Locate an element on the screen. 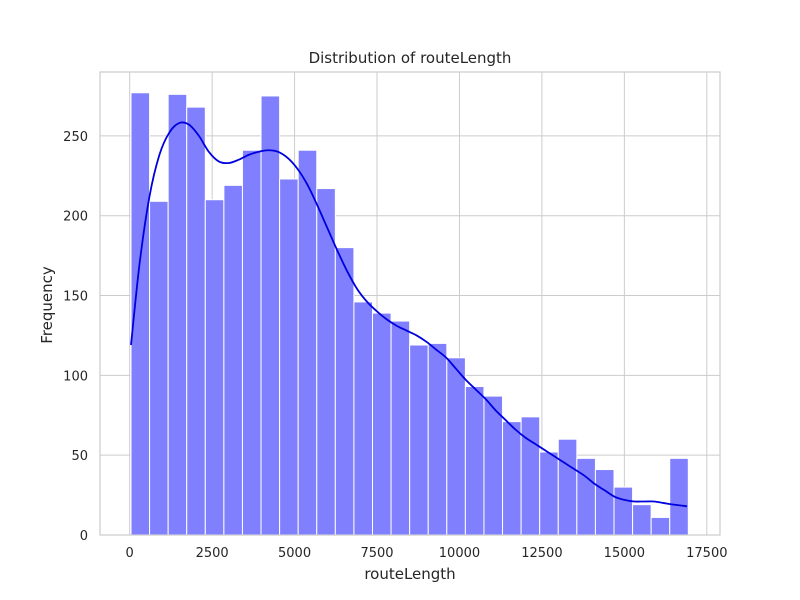 The height and width of the screenshot is (600, 800). x-tick-label: 17500 is located at coordinates (706, 553).